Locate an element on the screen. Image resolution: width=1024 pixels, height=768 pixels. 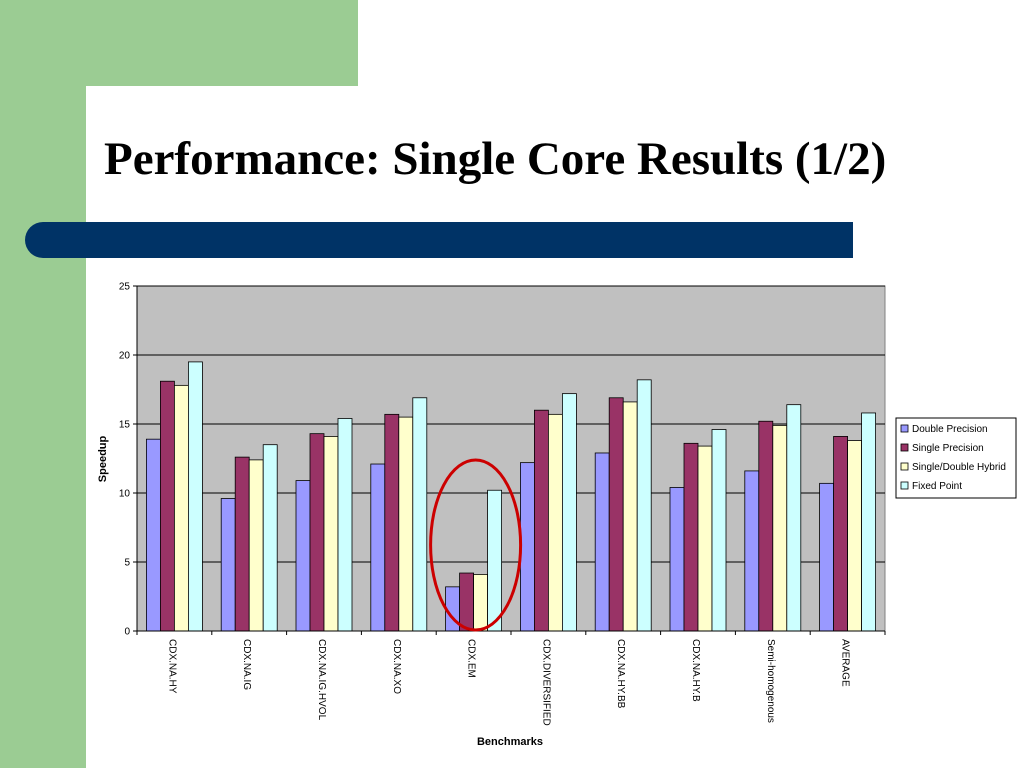
x-tick-label: CDX.EM is located at coordinates (471, 658).